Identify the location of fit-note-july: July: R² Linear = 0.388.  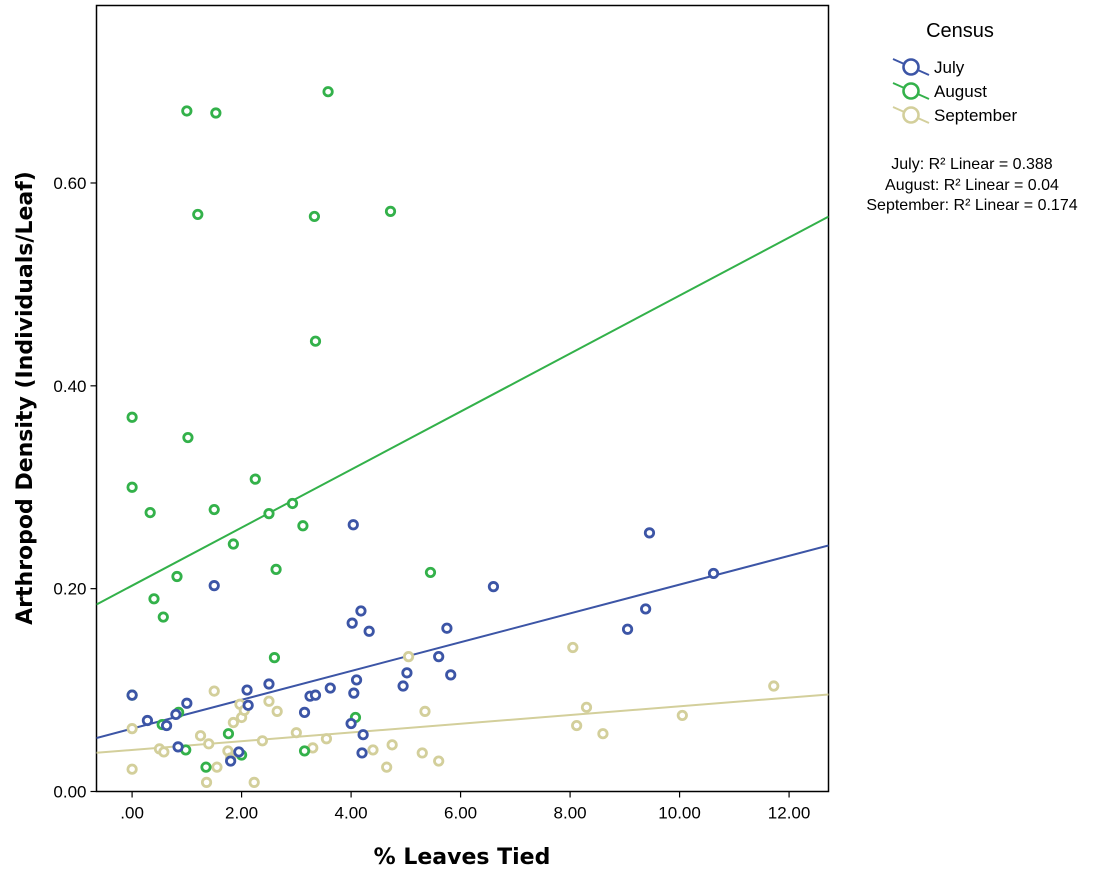
(972, 164).